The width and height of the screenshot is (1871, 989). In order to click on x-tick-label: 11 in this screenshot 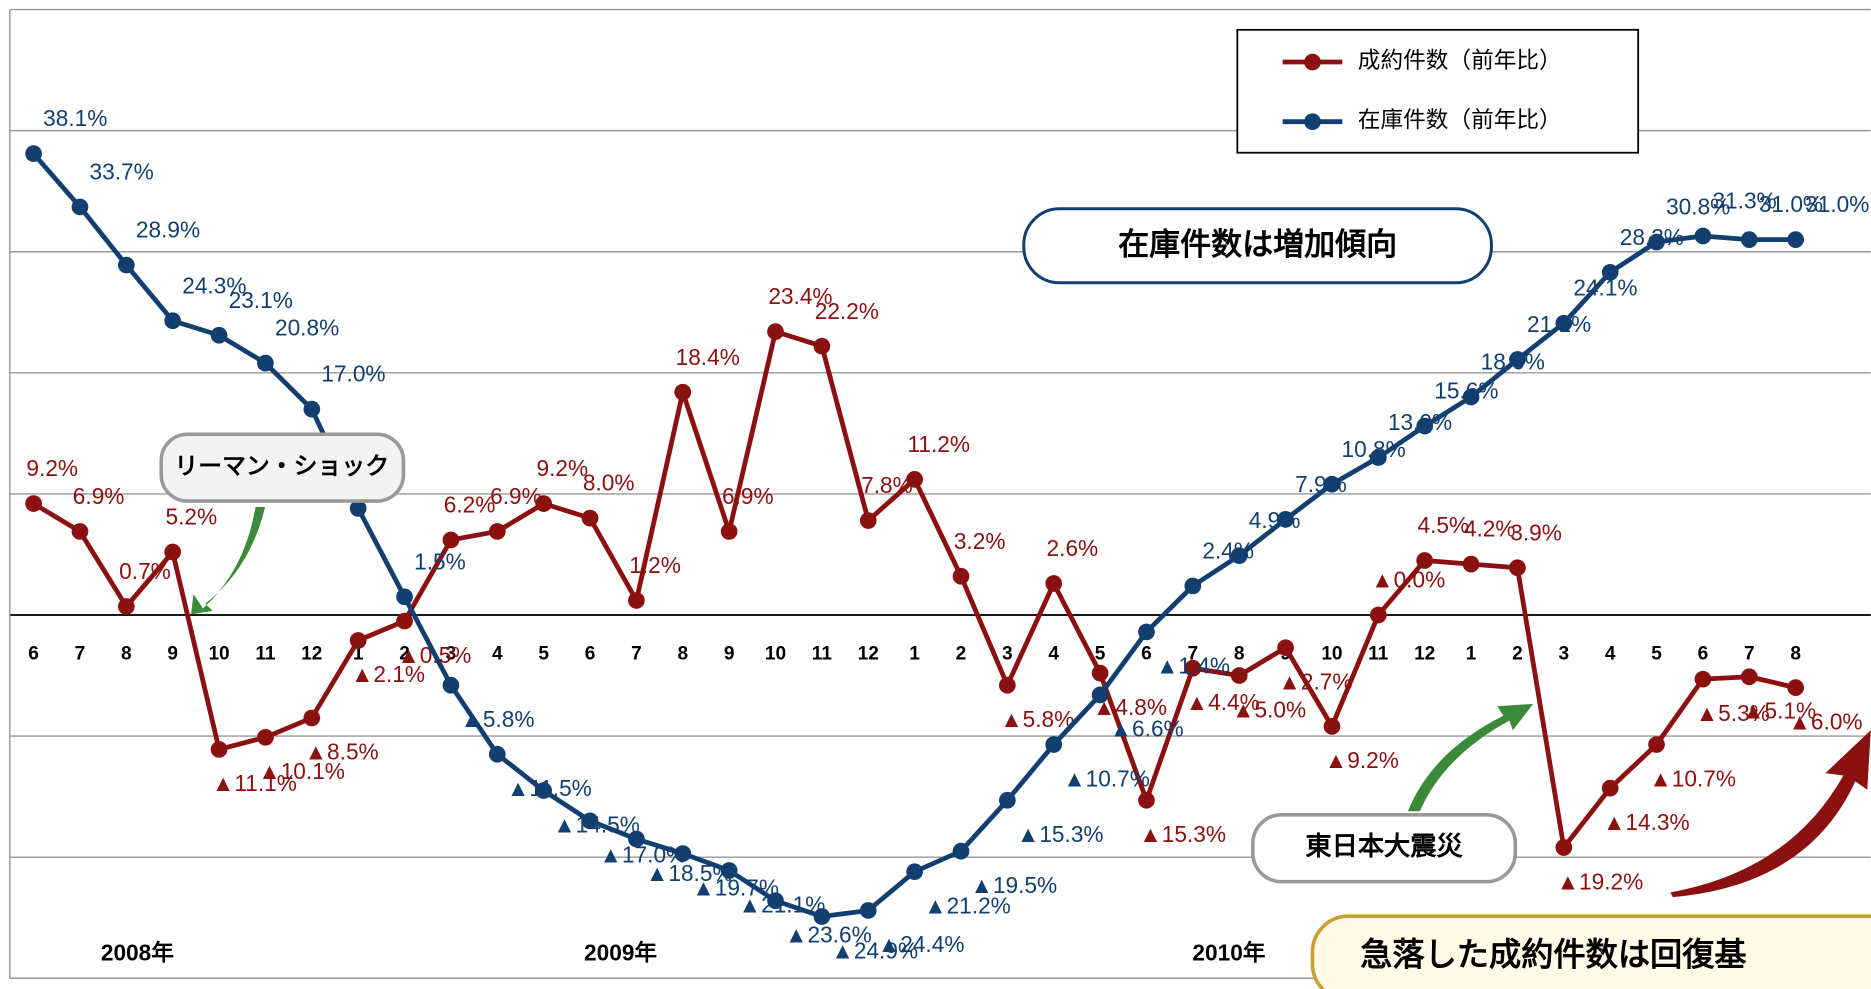, I will do `click(265, 653)`.